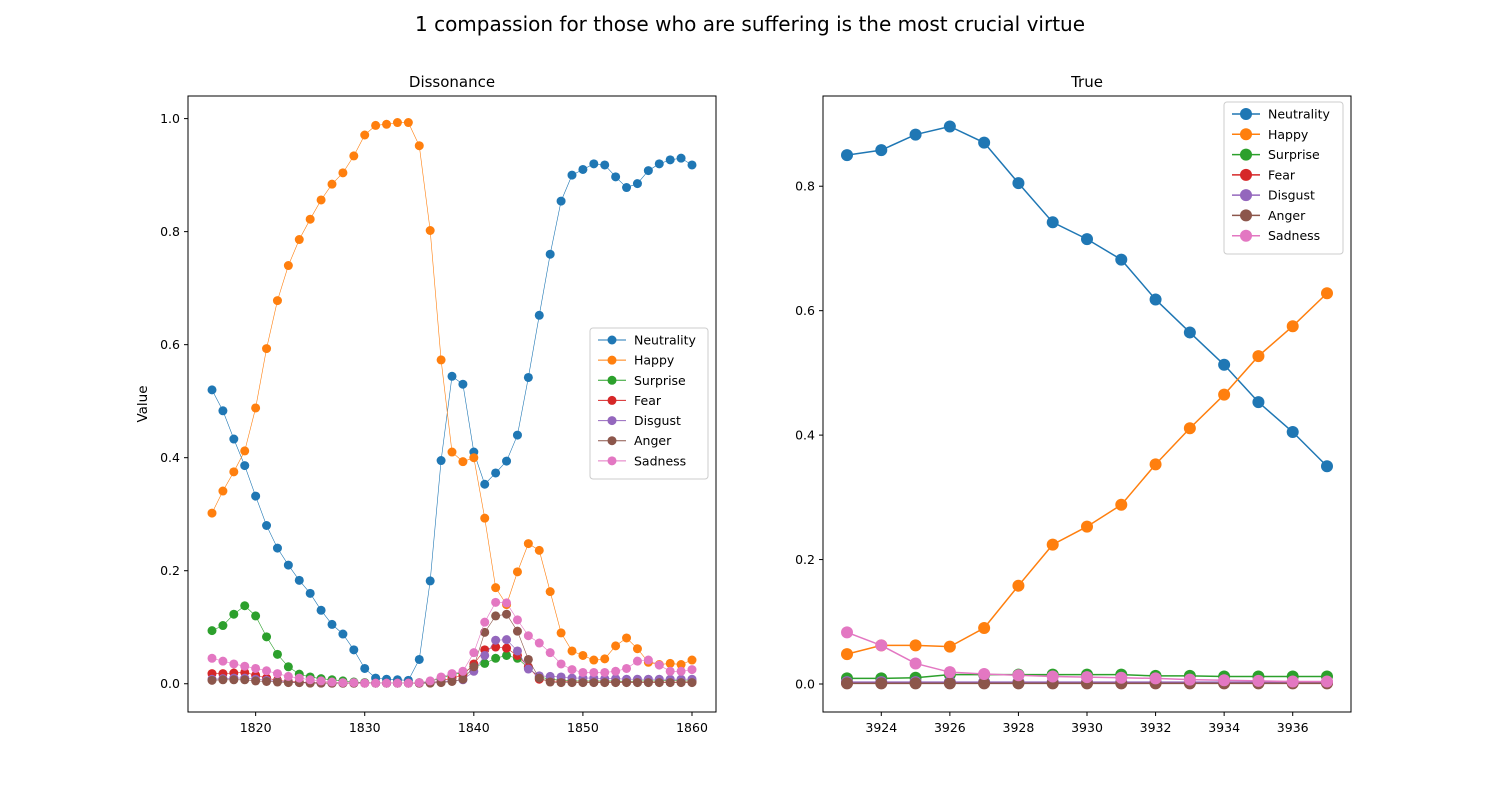 This screenshot has height=800, width=1500. I want to click on legend-marker-anger, so click(612, 441).